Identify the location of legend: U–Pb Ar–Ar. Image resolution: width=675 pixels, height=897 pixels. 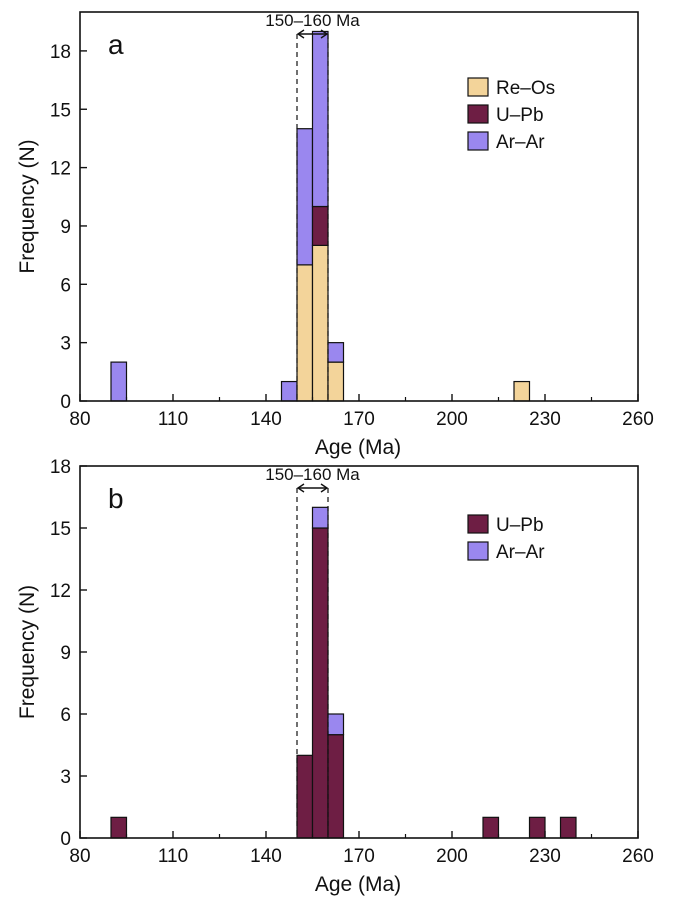
(506, 538).